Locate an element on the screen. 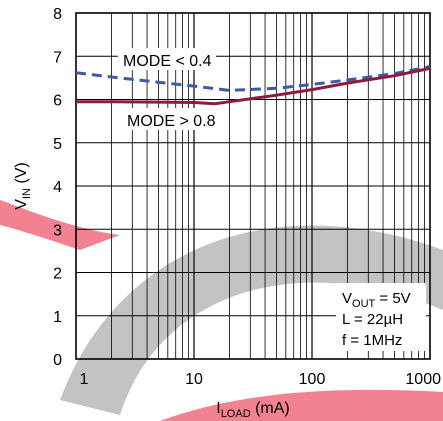 Image resolution: width=443 pixels, height=421 pixels. vout-annotation: VOUT = 5V is located at coordinates (376, 300).